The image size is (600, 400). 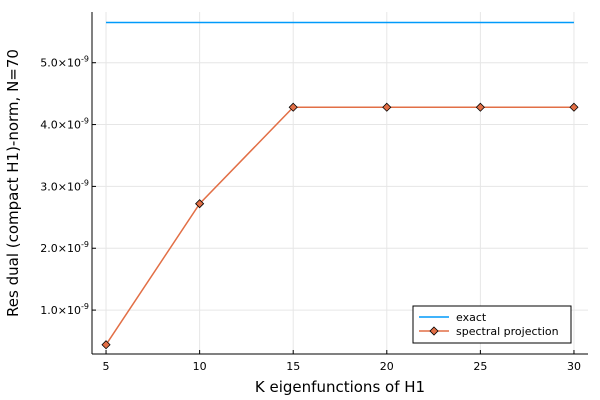 What do you see at coordinates (64, 309) in the screenshot?
I see `y-tick-label: 1.0×10⁻⁹` at bounding box center [64, 309].